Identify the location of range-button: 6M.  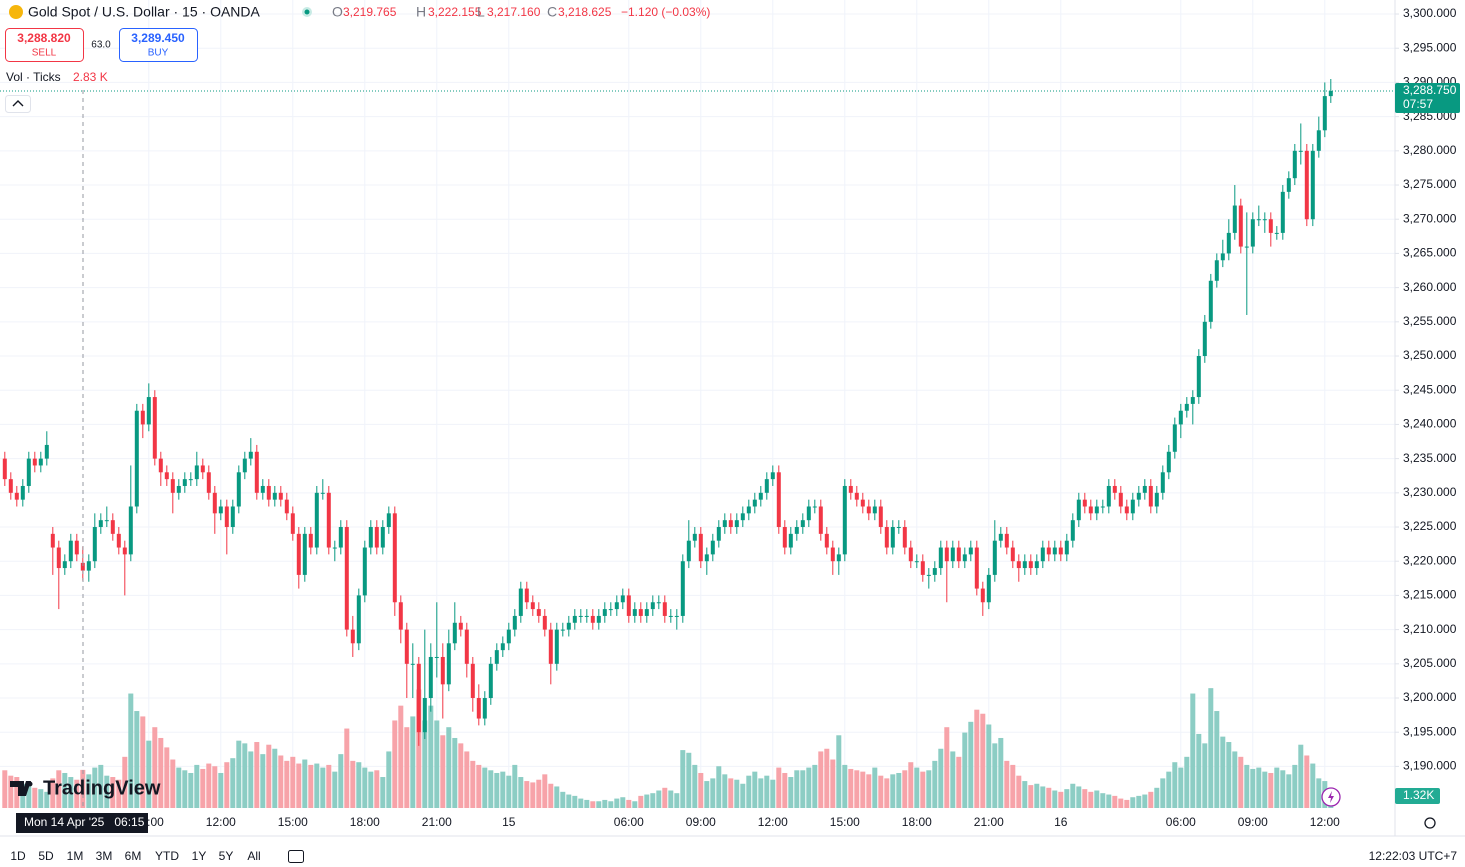
(133, 856).